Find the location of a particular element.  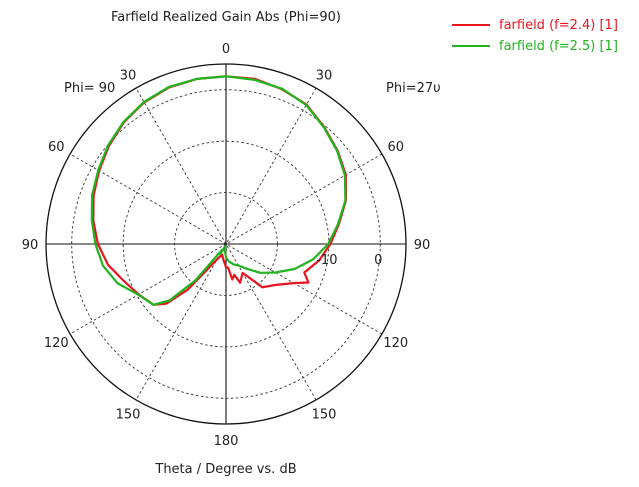

legend-label-2p5: farfield (f=2.5) [1] is located at coordinates (558, 46).